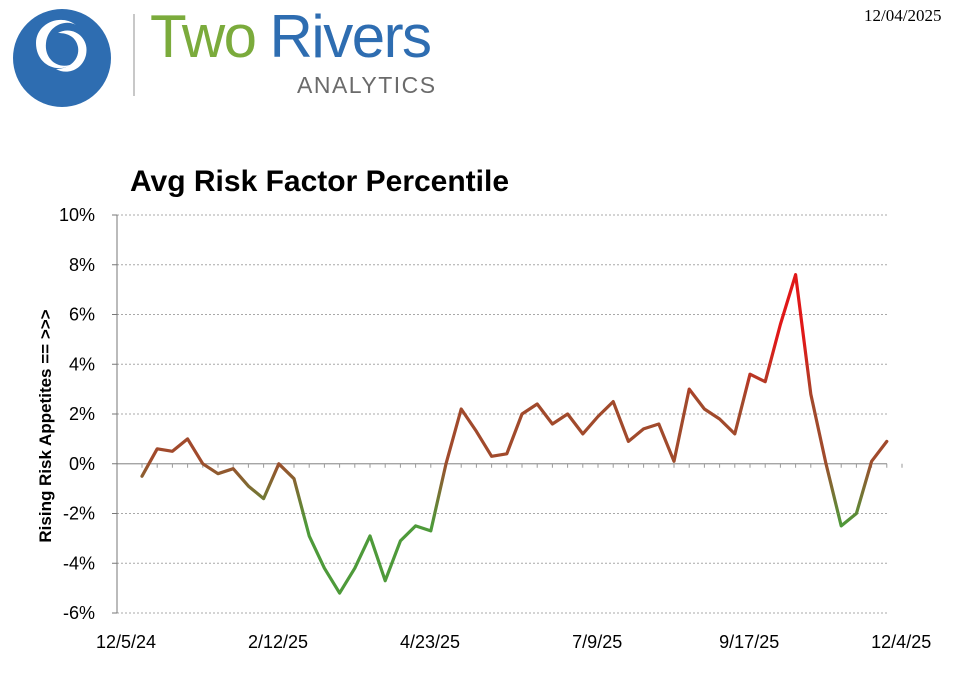 The image size is (964, 679). Describe the element at coordinates (903, 15) in the screenshot. I see `report-date: 12/04/2025` at that location.